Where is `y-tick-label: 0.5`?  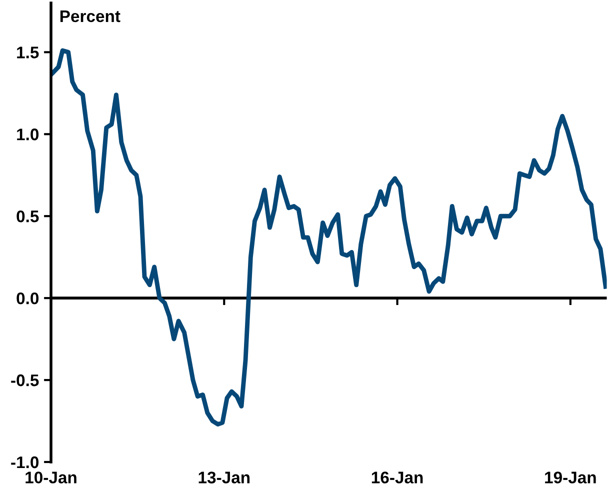
y-tick-label: 0.5 is located at coordinates (27, 216).